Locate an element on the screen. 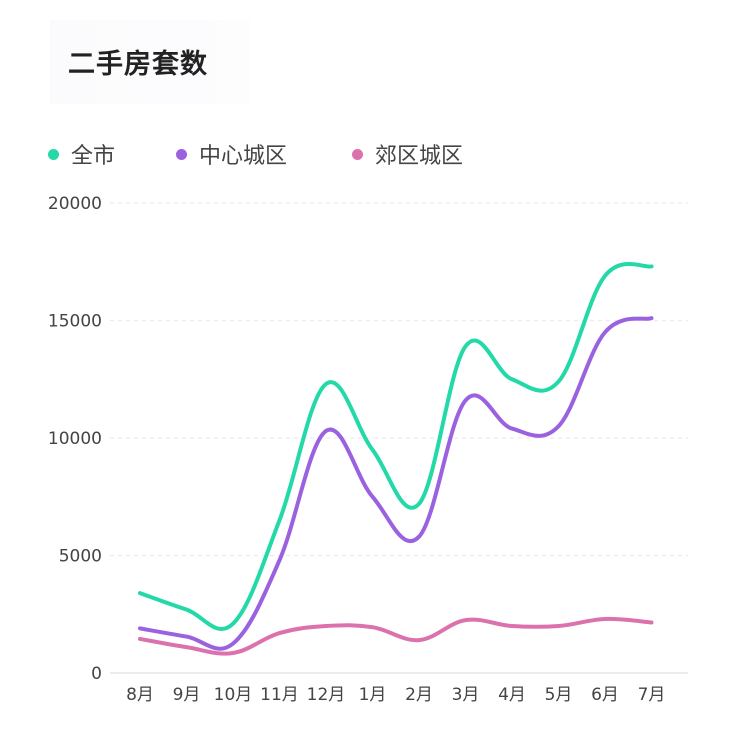  x-tick-label: 8月 is located at coordinates (140, 695).